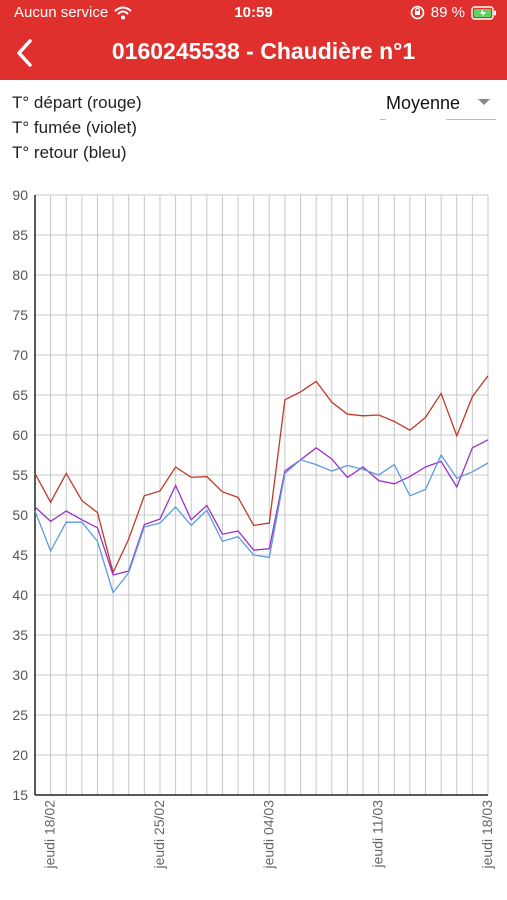 This screenshot has height=900, width=507. I want to click on carrier-label: Aucun service, so click(61, 12).